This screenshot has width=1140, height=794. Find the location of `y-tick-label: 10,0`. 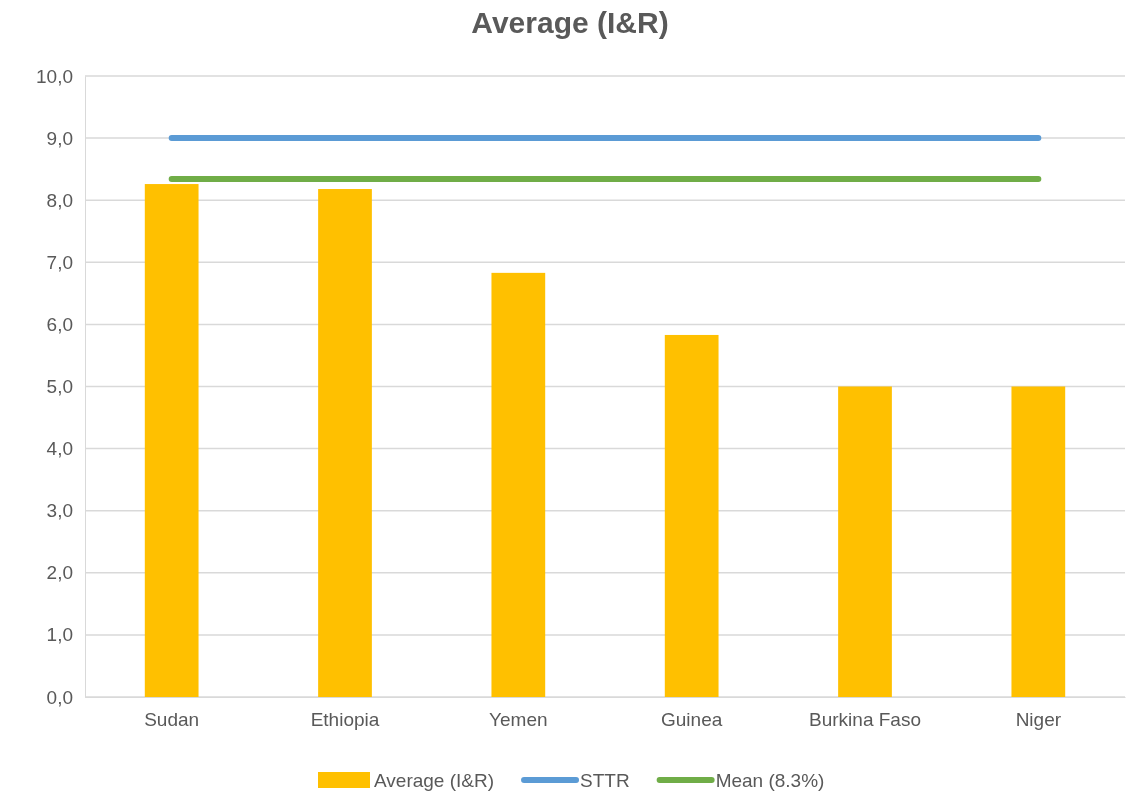

y-tick-label: 10,0 is located at coordinates (54, 76).